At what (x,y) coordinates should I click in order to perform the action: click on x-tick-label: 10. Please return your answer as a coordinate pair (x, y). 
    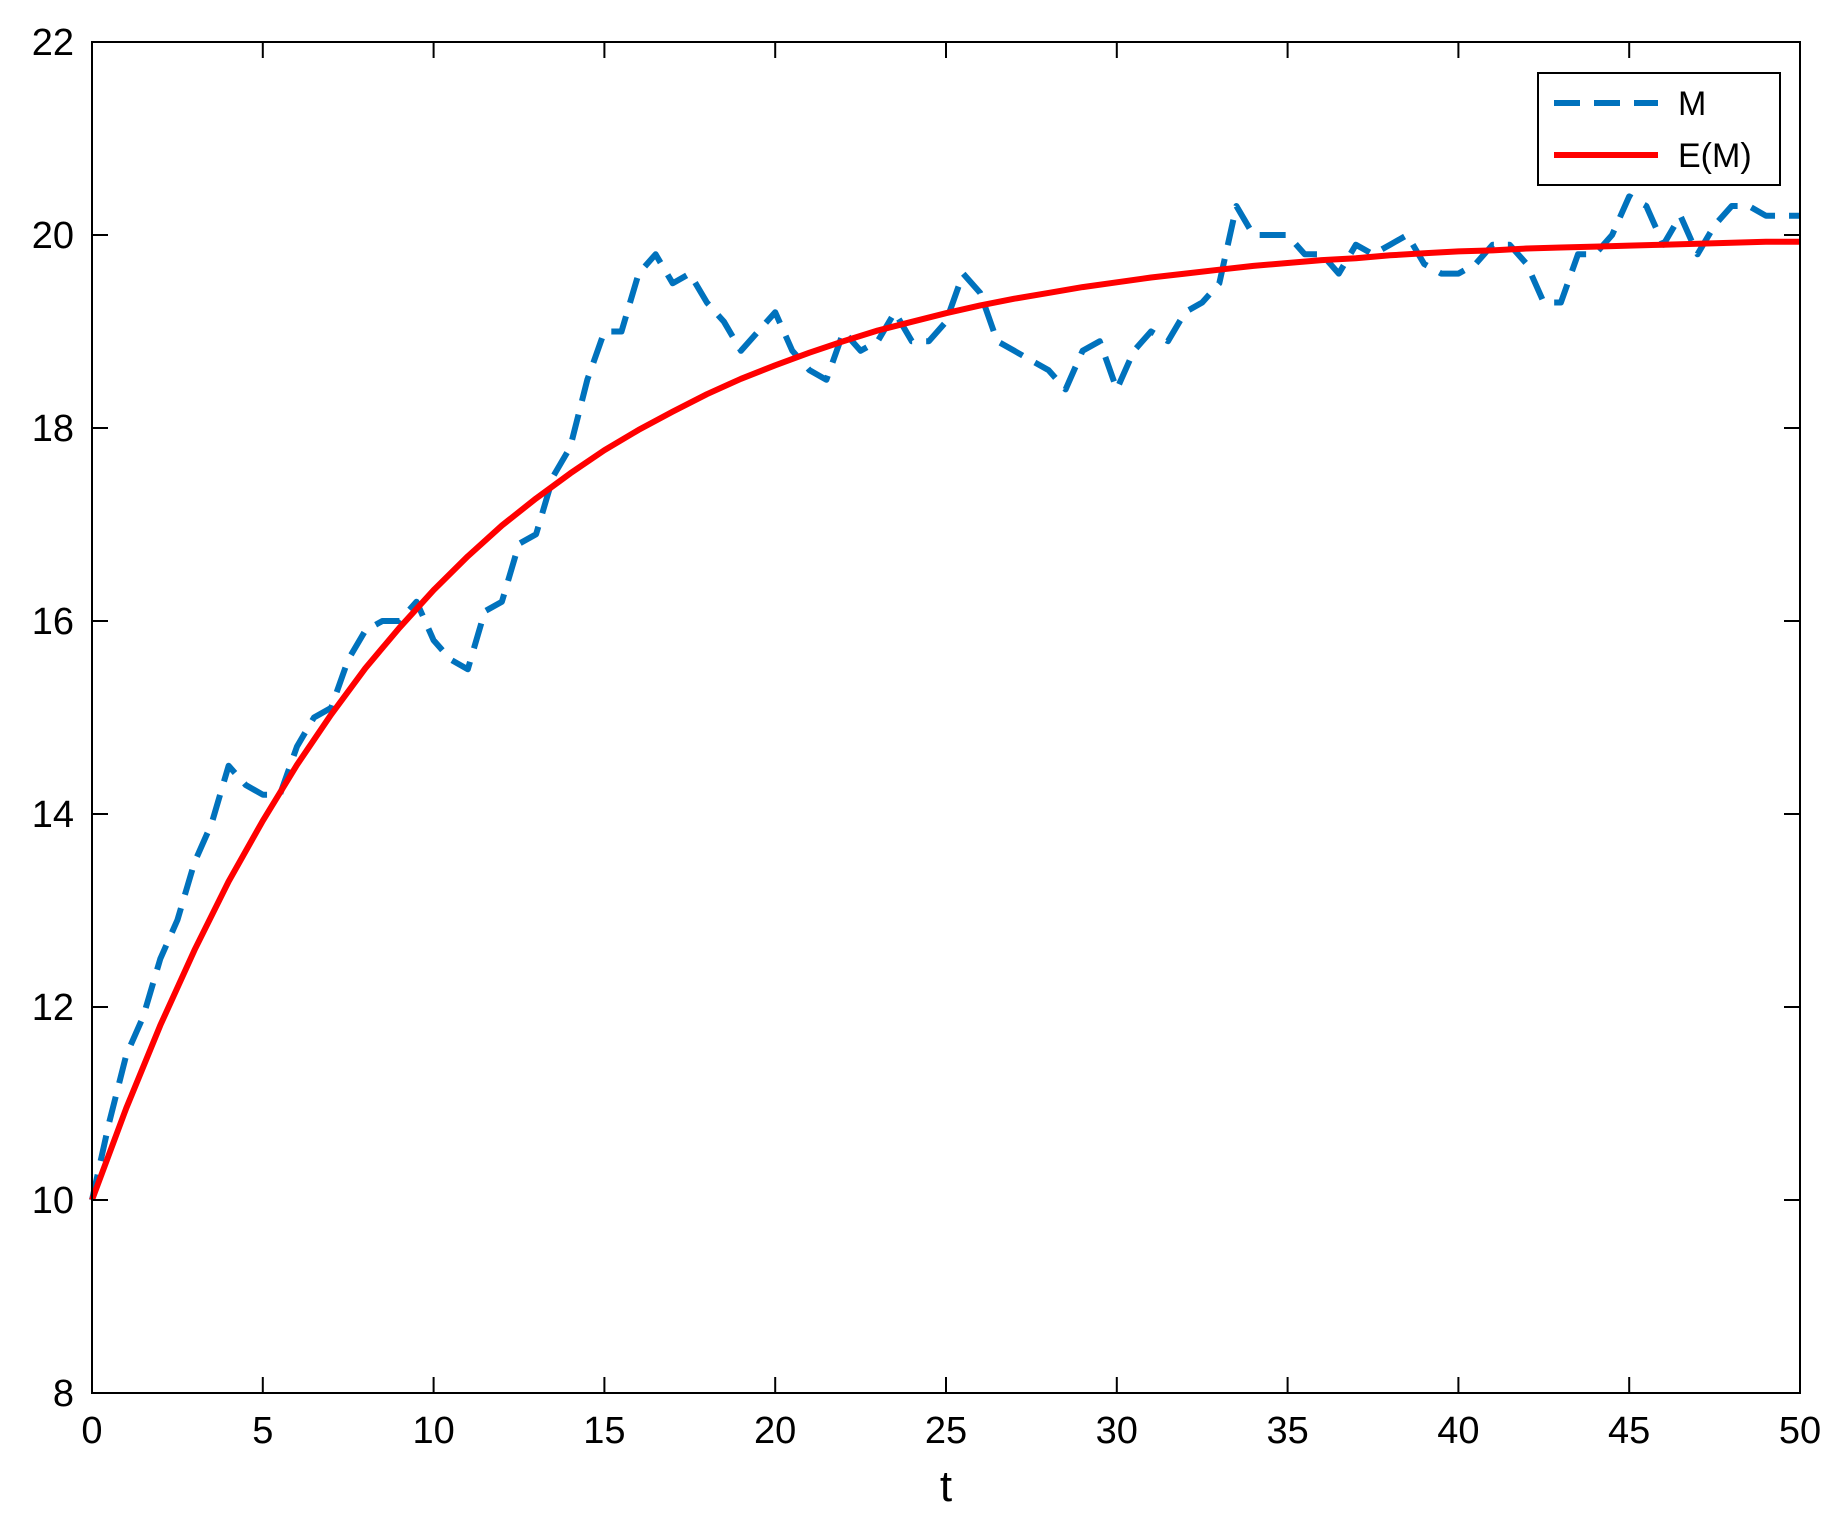
    Looking at the image, I should click on (433, 1431).